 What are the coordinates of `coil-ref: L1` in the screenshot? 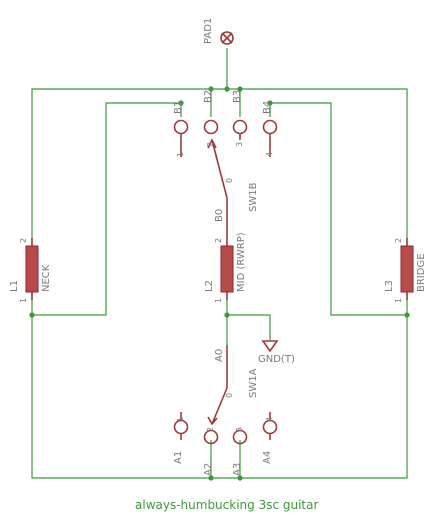 It's located at (14, 286).